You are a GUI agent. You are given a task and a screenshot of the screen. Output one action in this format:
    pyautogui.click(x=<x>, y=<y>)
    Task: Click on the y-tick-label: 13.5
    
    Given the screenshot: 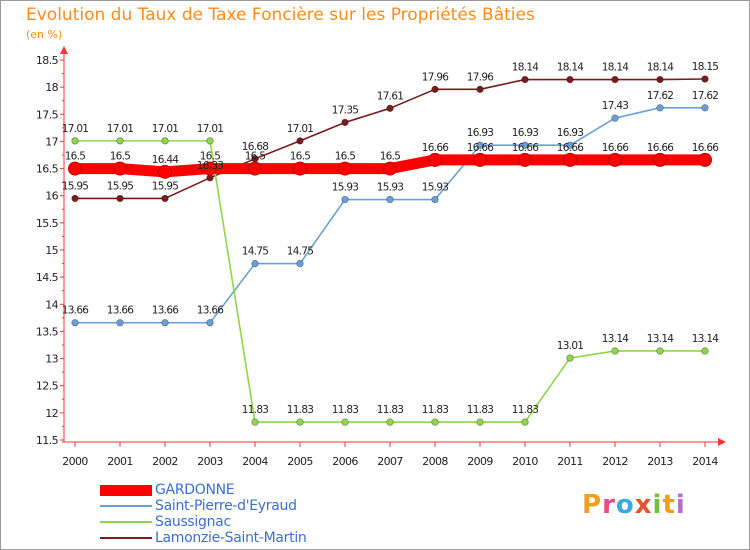 What is the action you would take?
    pyautogui.click(x=47, y=331)
    